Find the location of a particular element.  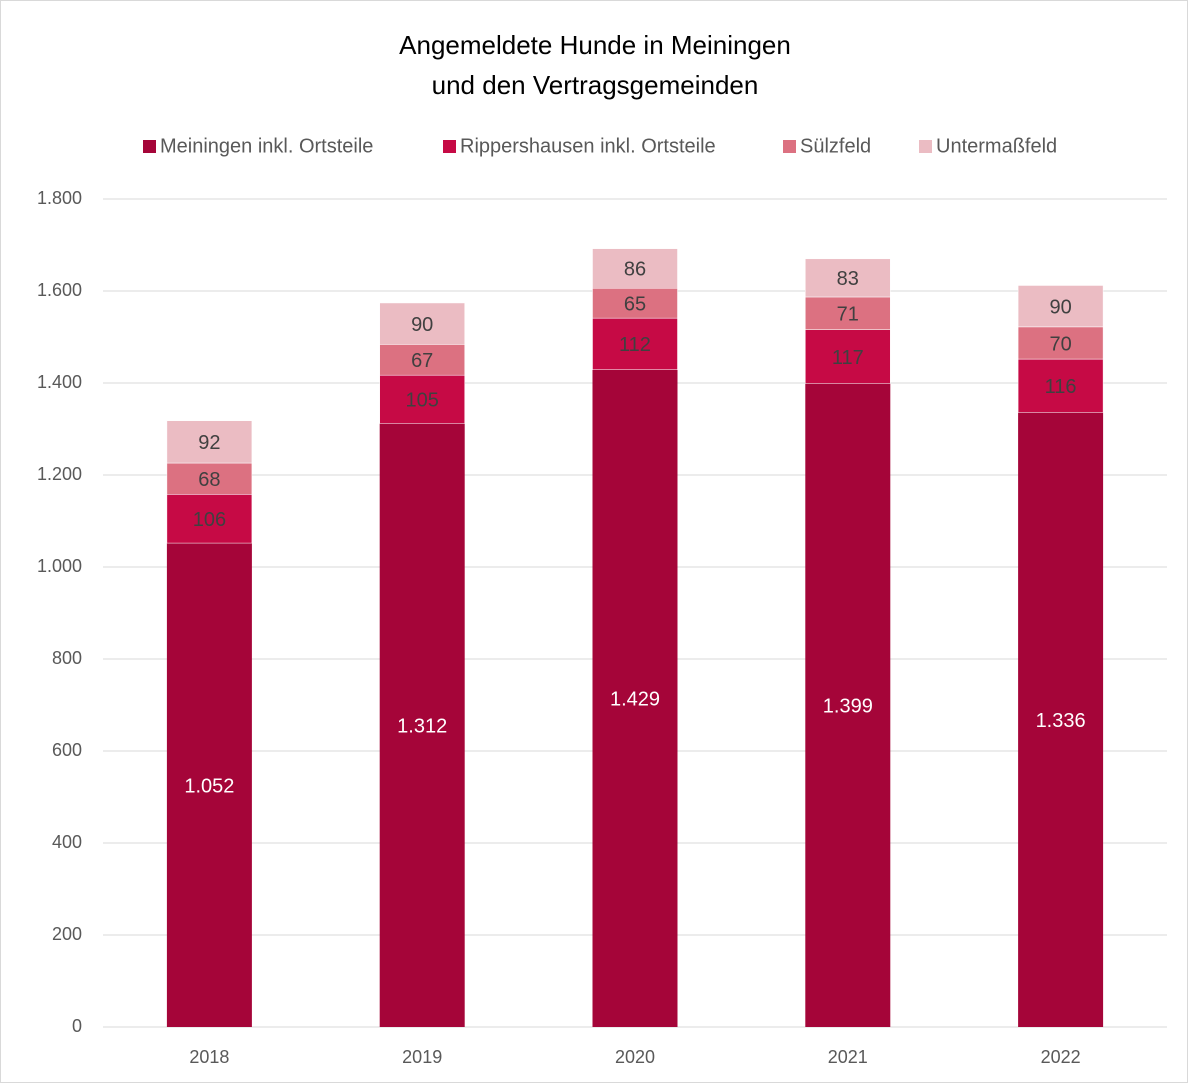

x-tick-label: 2020 is located at coordinates (635, 1057).